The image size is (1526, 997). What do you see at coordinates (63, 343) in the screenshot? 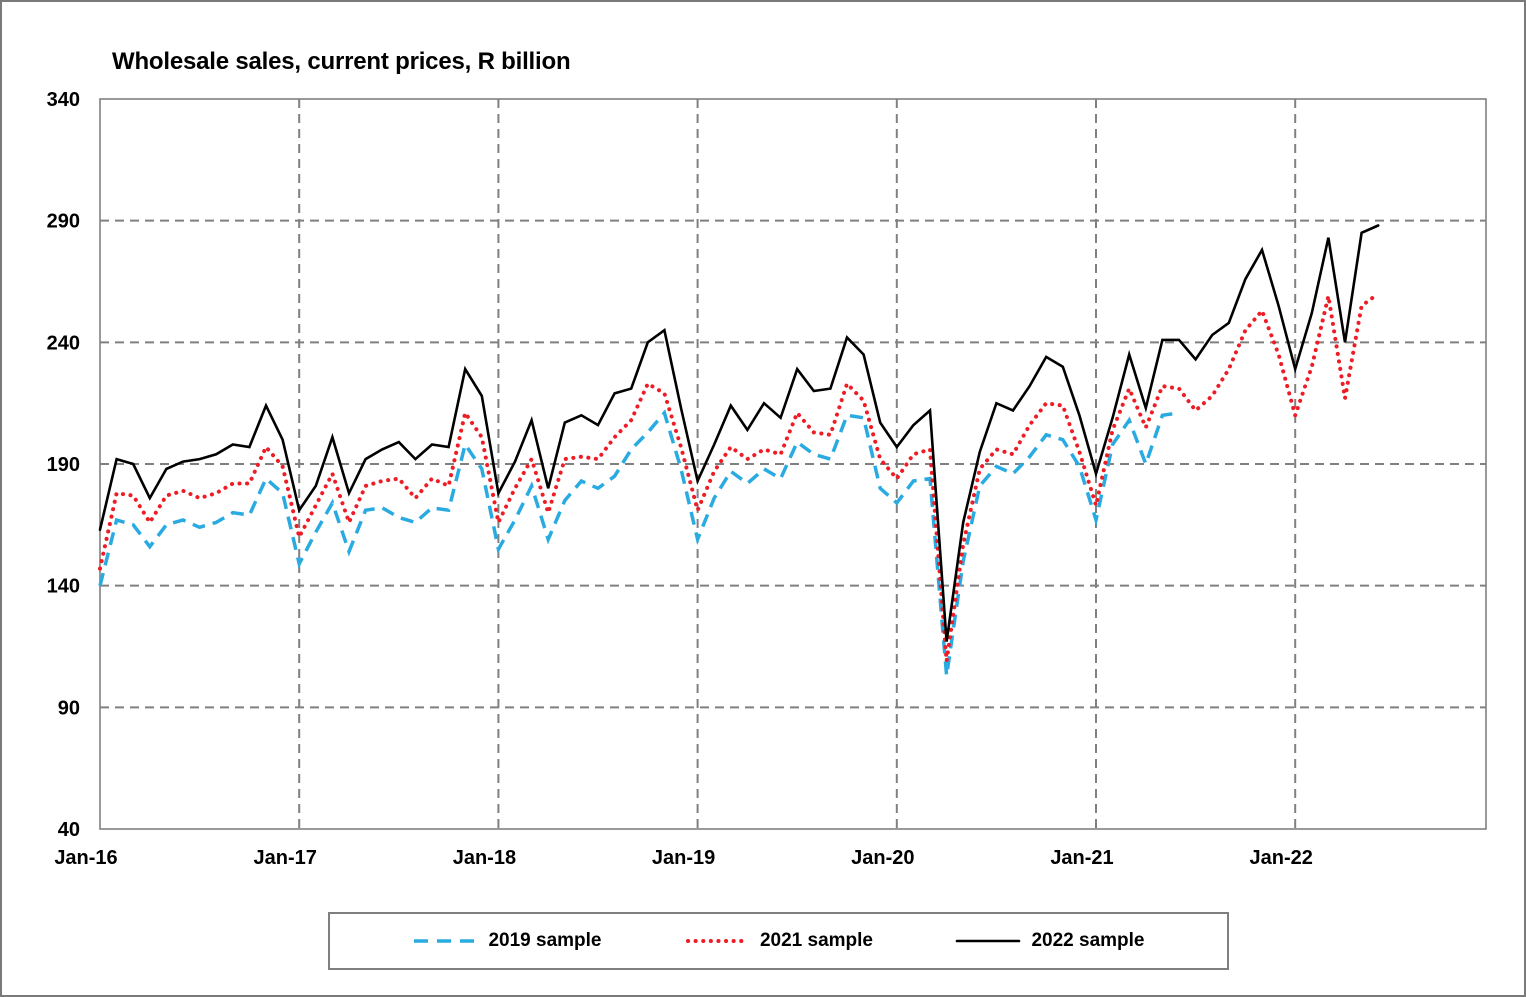
I see `y-axis-tick-label: 240` at bounding box center [63, 343].